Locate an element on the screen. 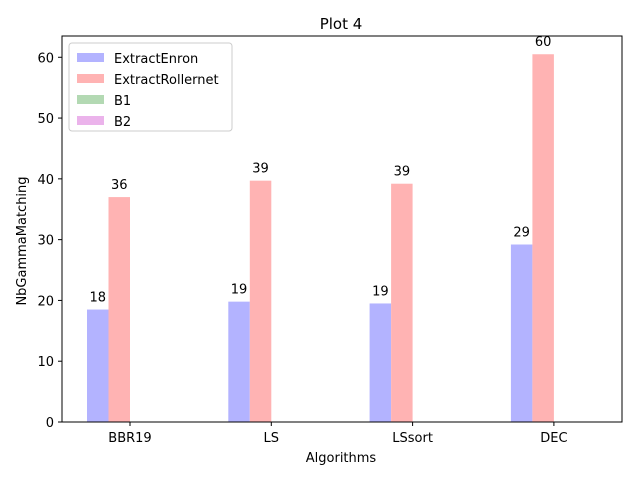  bar-extractrollernet-ls is located at coordinates (260, 301).